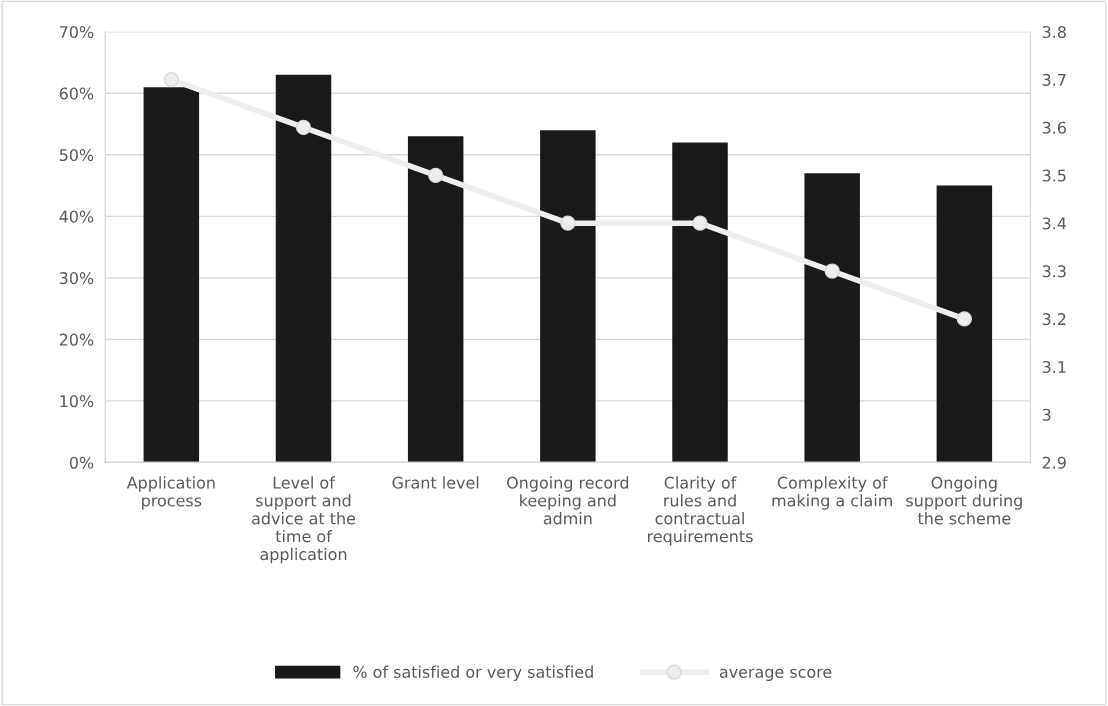  I want to click on y-tick-label: 20%, so click(76, 339).